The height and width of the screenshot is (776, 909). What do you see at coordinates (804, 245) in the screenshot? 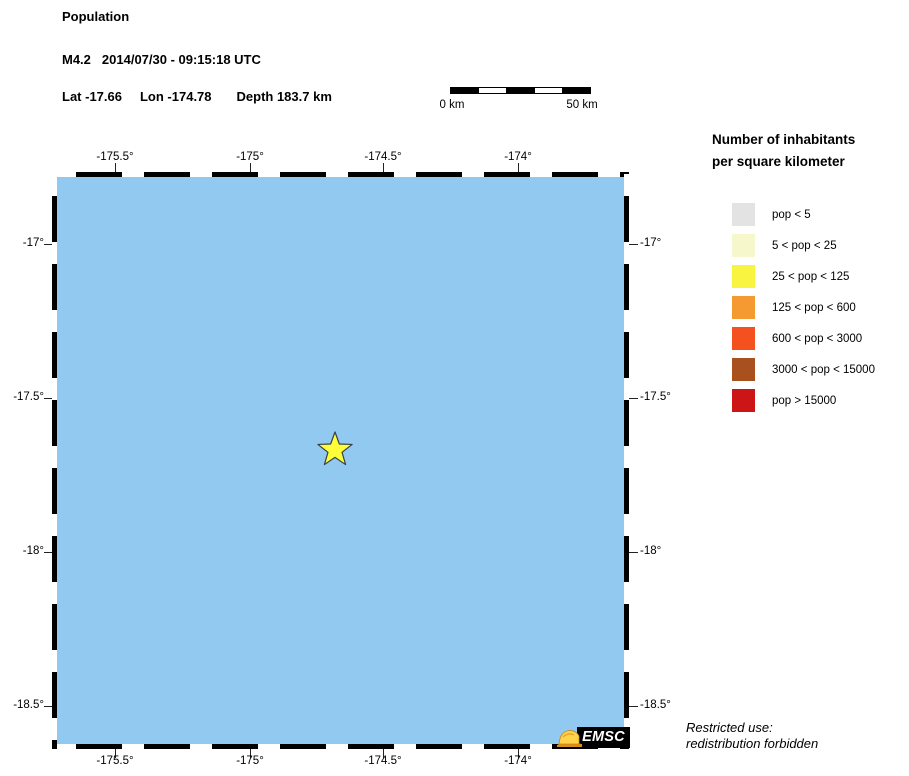
I see `legend-label: 5 < pop < 25` at bounding box center [804, 245].